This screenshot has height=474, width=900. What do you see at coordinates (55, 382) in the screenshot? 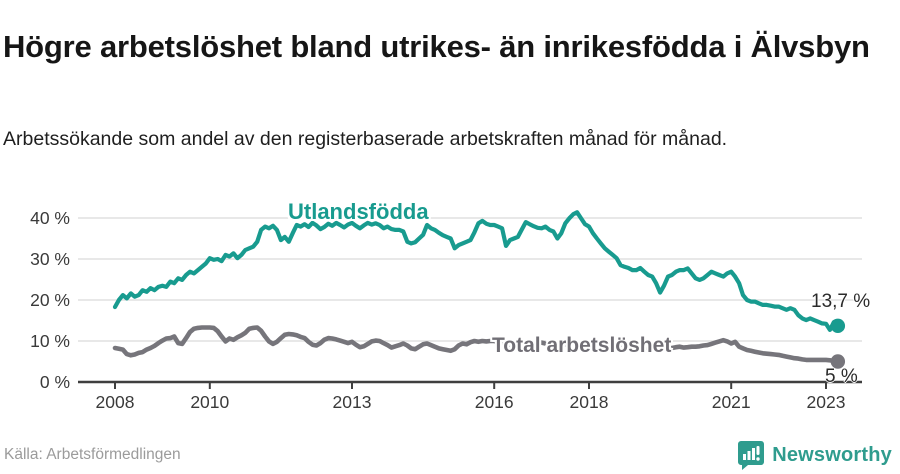
I see `y-tick-label-0: 0 %` at bounding box center [55, 382].